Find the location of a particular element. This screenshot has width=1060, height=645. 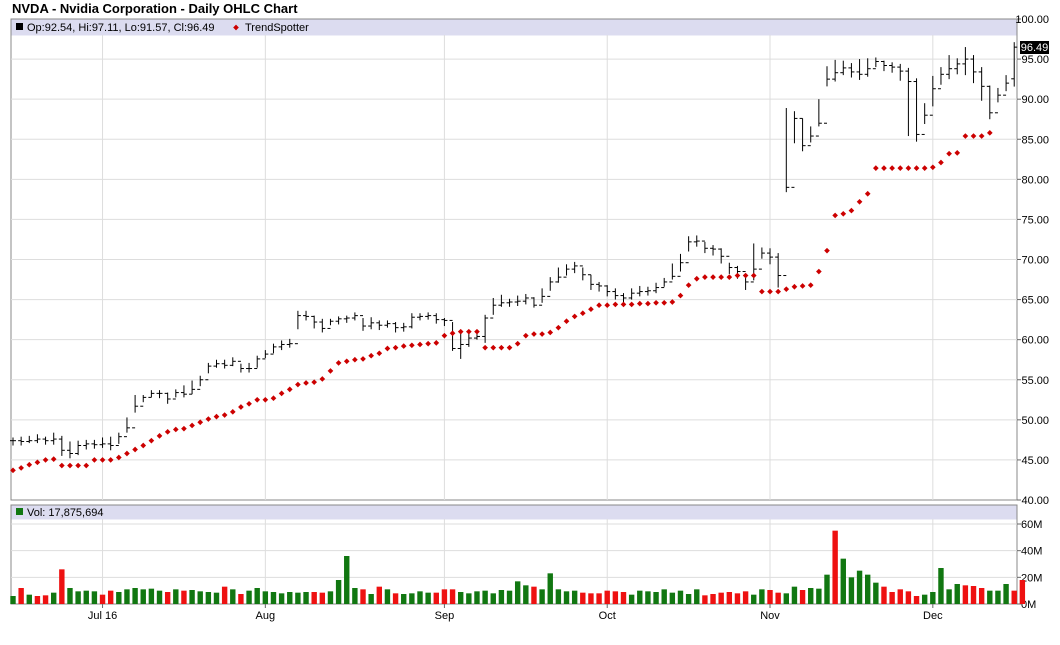

price-tick-label: 60.00 is located at coordinates (1035, 341).